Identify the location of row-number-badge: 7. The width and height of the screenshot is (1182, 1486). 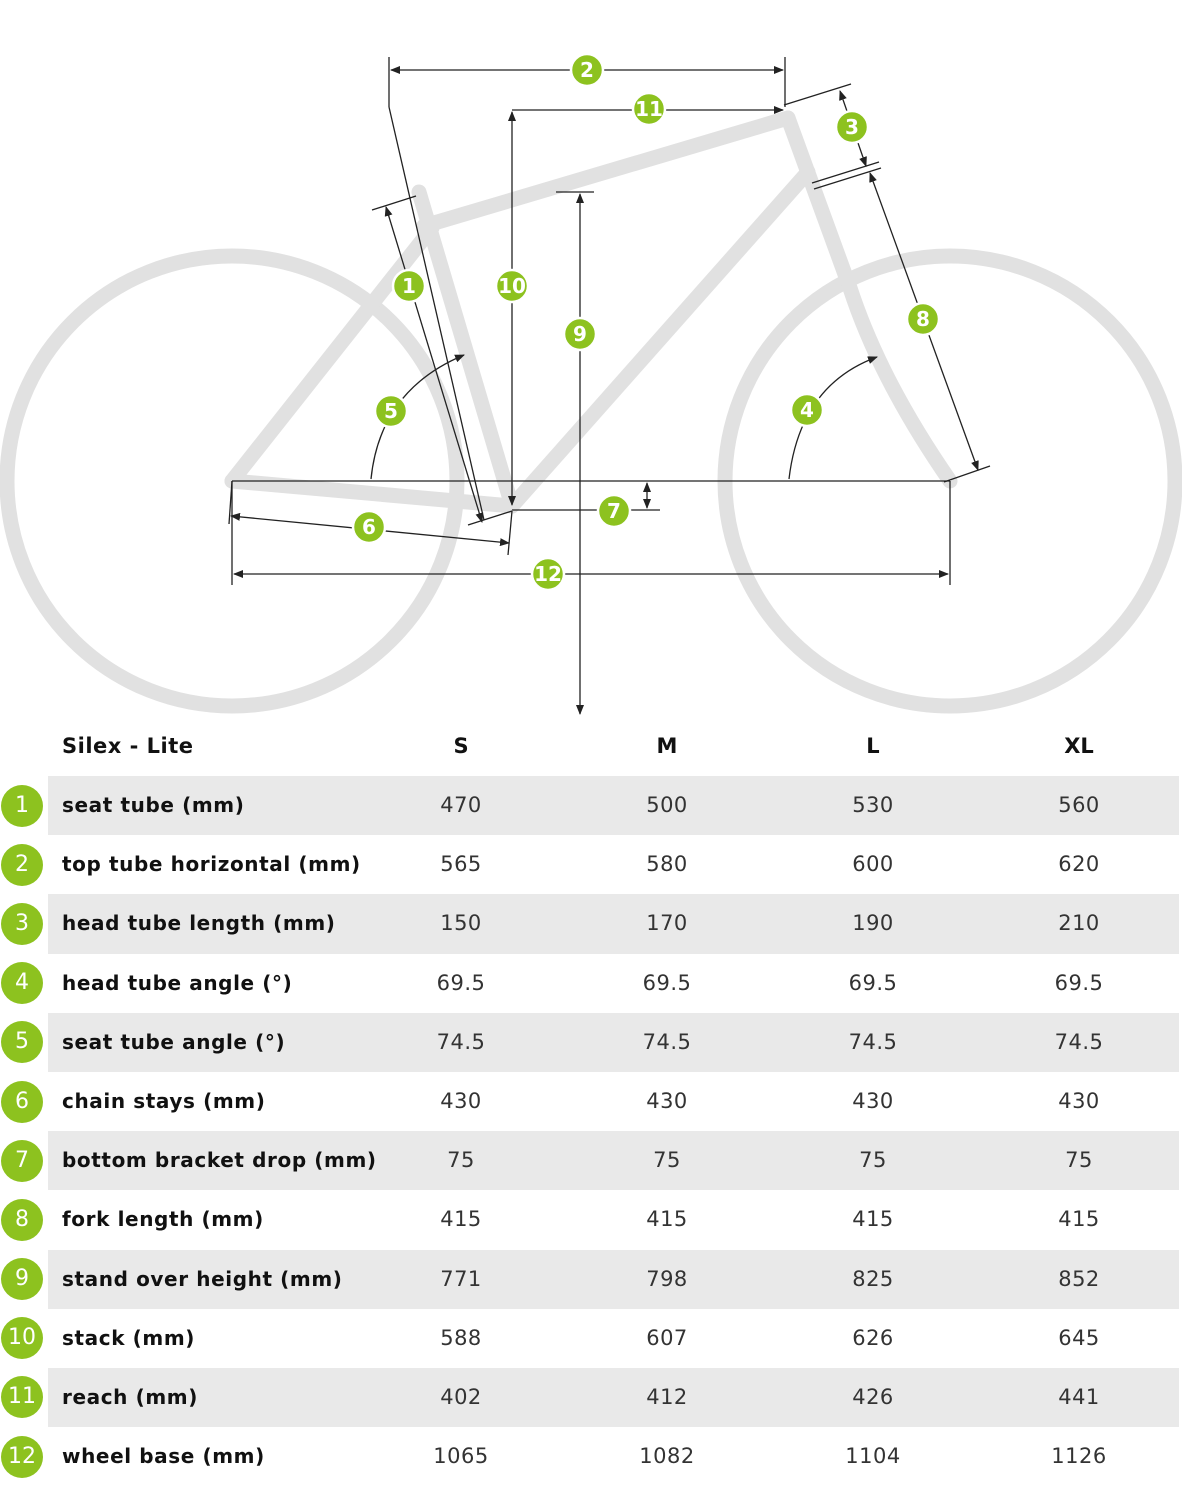
(22, 1160).